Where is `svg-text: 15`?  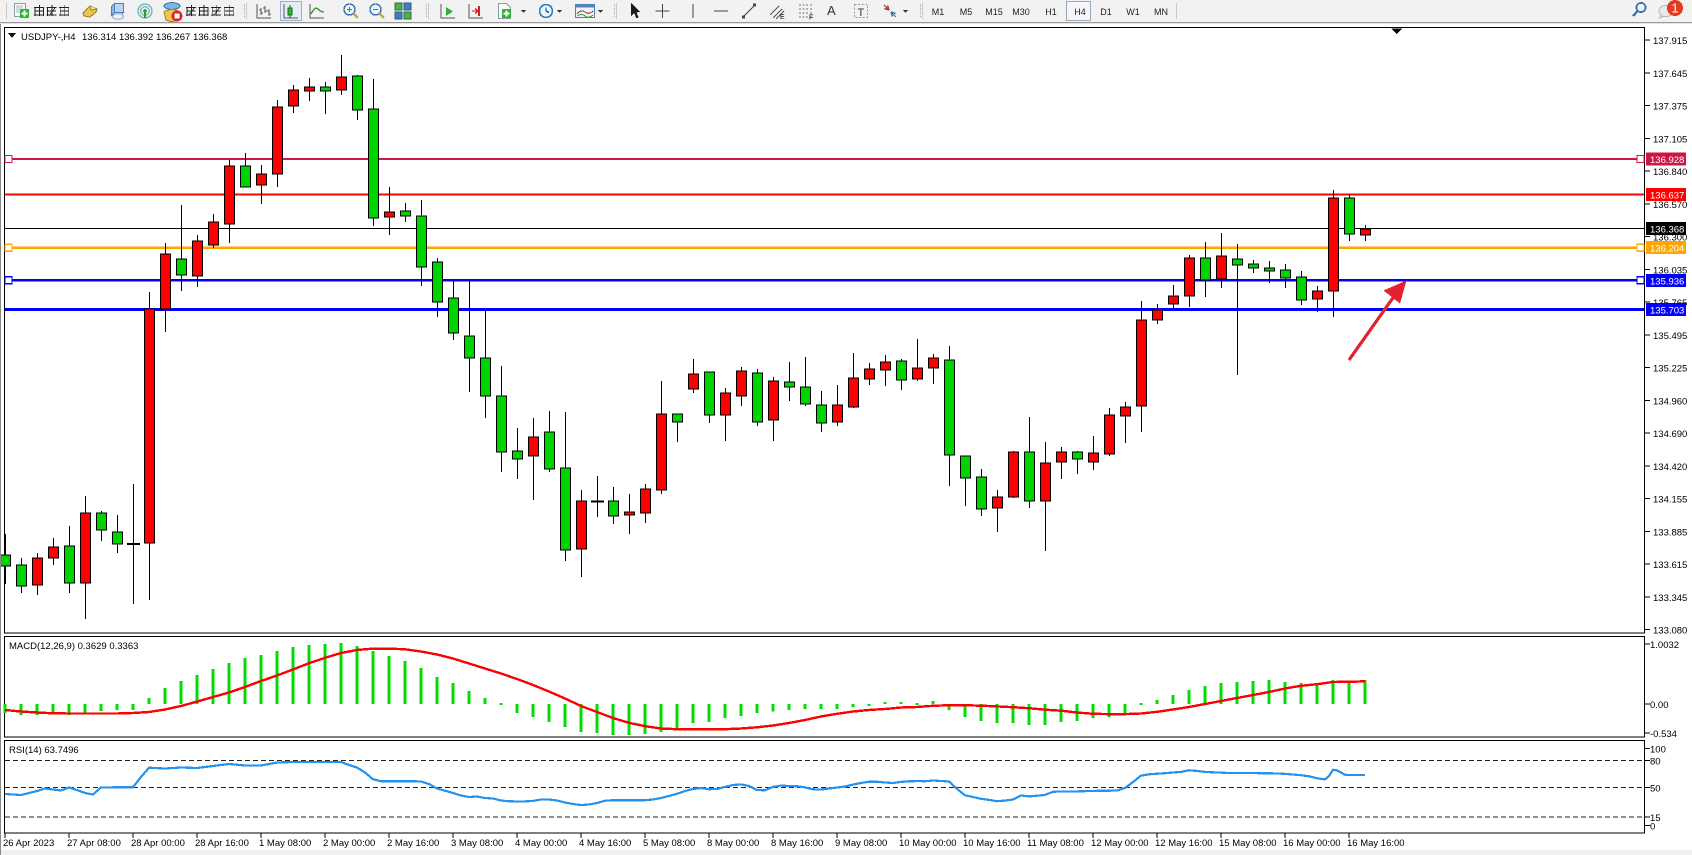
svg-text: 15 is located at coordinates (1655, 818).